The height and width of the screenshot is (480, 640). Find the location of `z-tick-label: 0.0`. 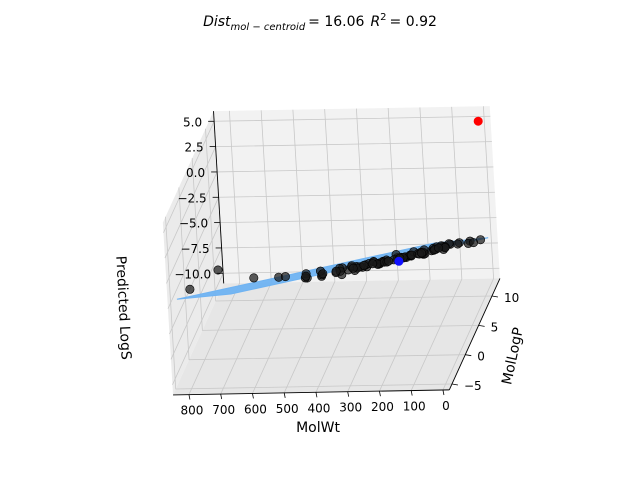

z-tick-label: 0.0 is located at coordinates (195, 173).